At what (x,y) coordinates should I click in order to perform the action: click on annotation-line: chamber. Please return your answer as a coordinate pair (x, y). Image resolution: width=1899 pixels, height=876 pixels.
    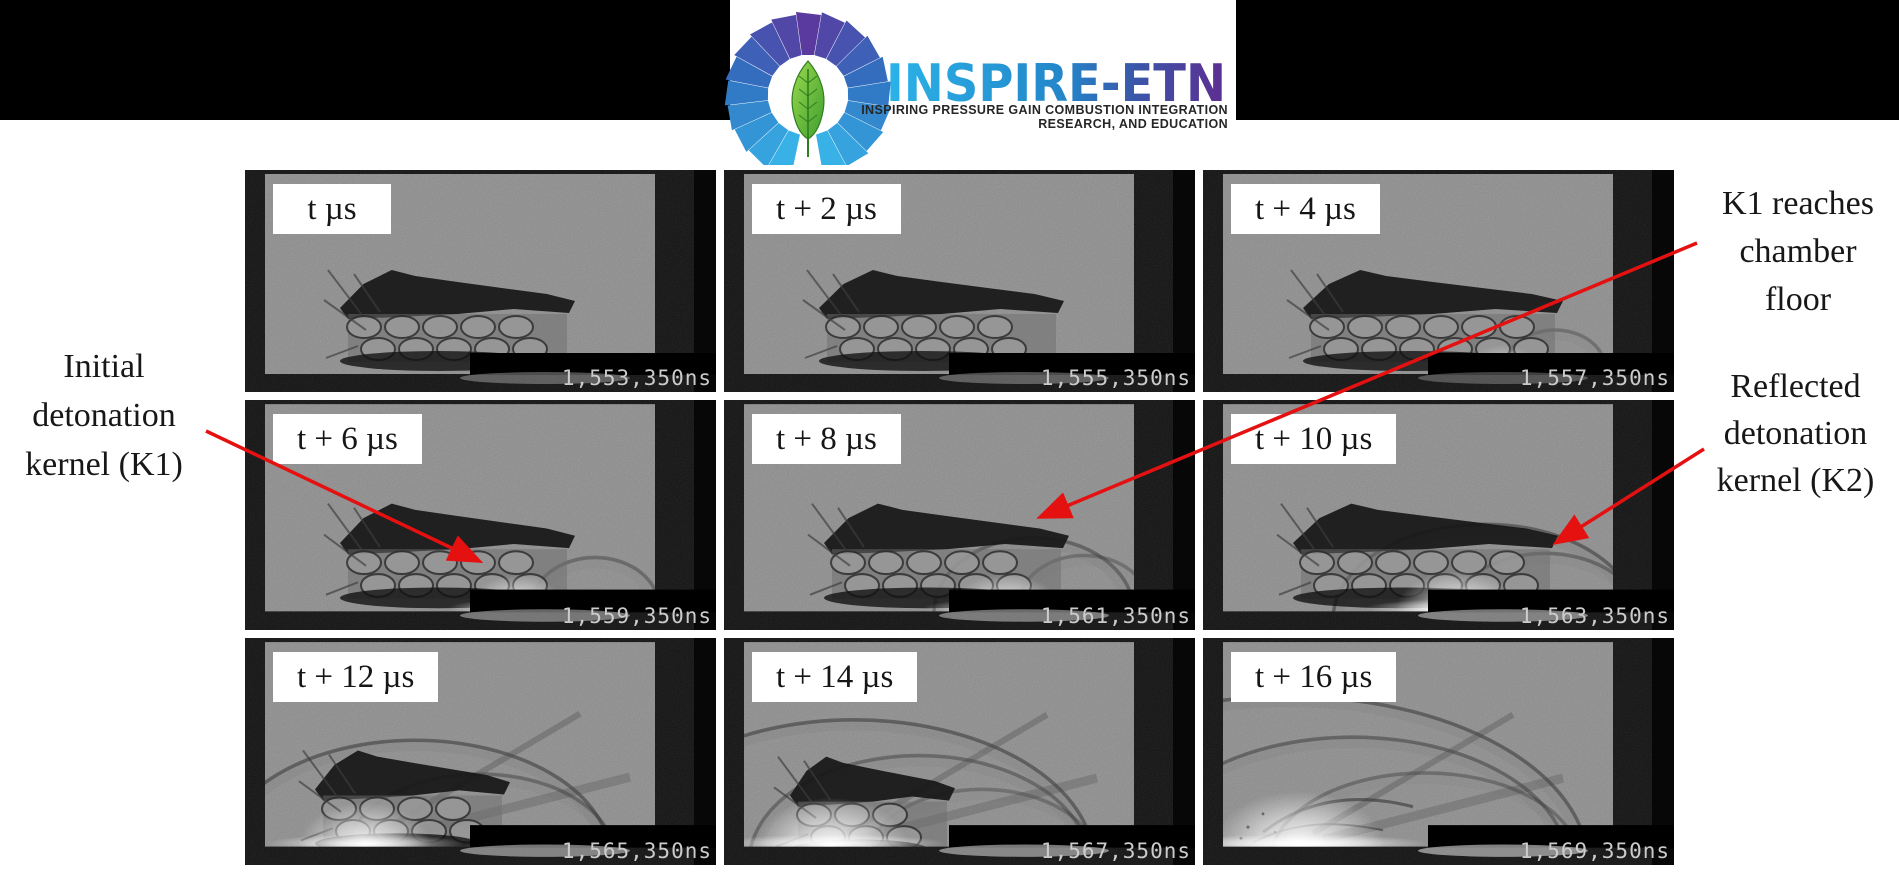
    Looking at the image, I should click on (1798, 251).